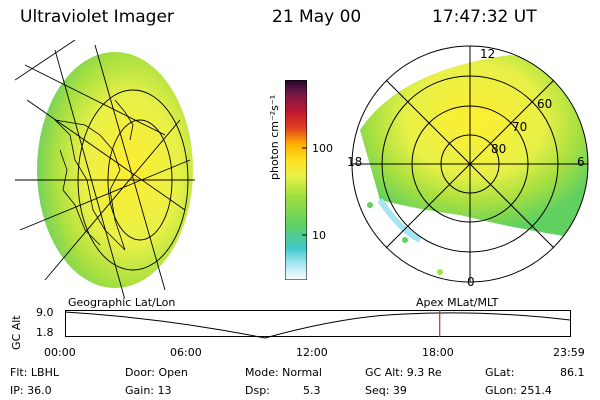 This screenshot has width=600, height=400. Describe the element at coordinates (148, 390) in the screenshot. I see `gain-info: Gain: 13` at that location.